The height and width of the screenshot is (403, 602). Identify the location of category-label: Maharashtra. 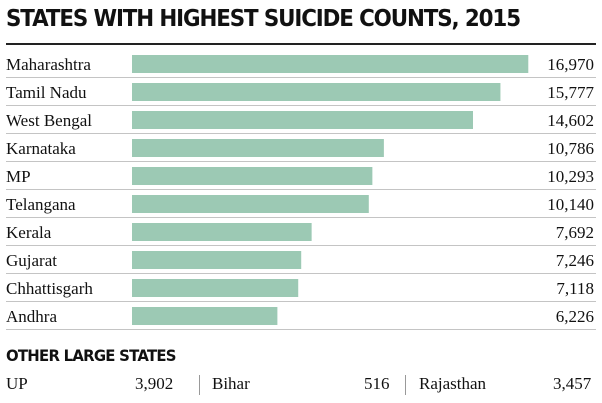
(48, 64).